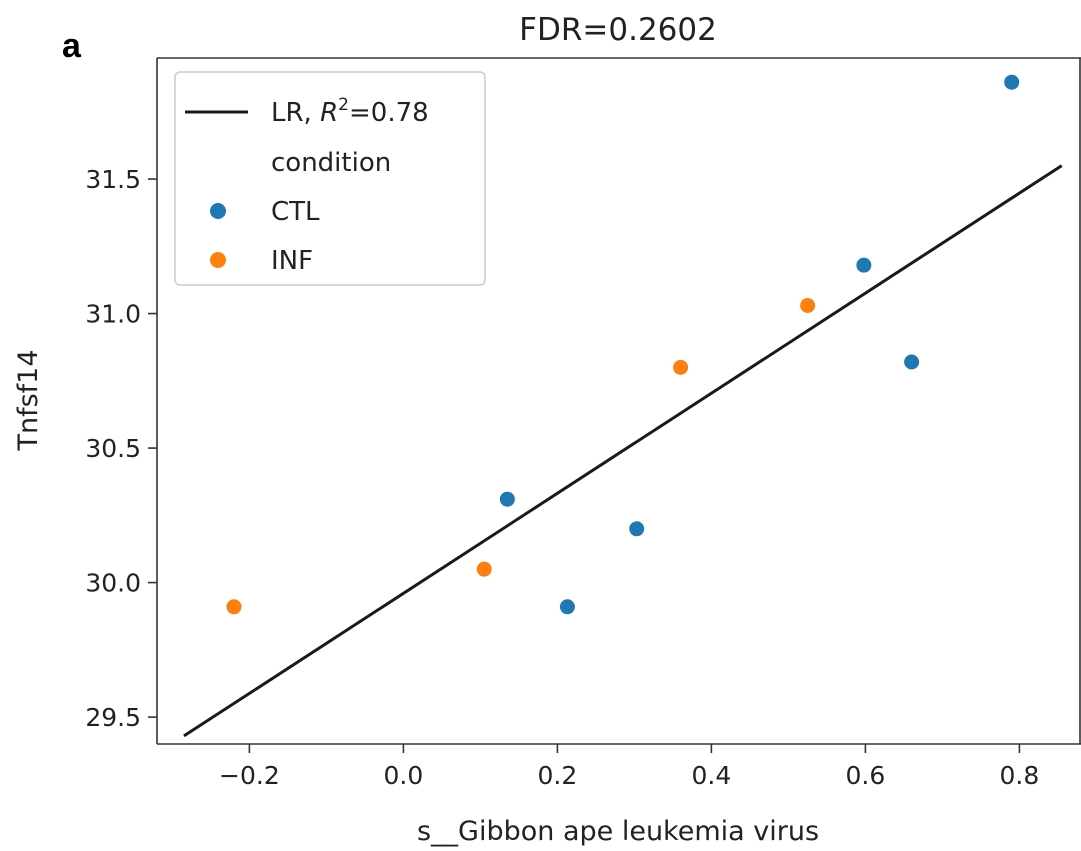  Describe the element at coordinates (113, 448) in the screenshot. I see `y-tick-label: 30.5` at that location.